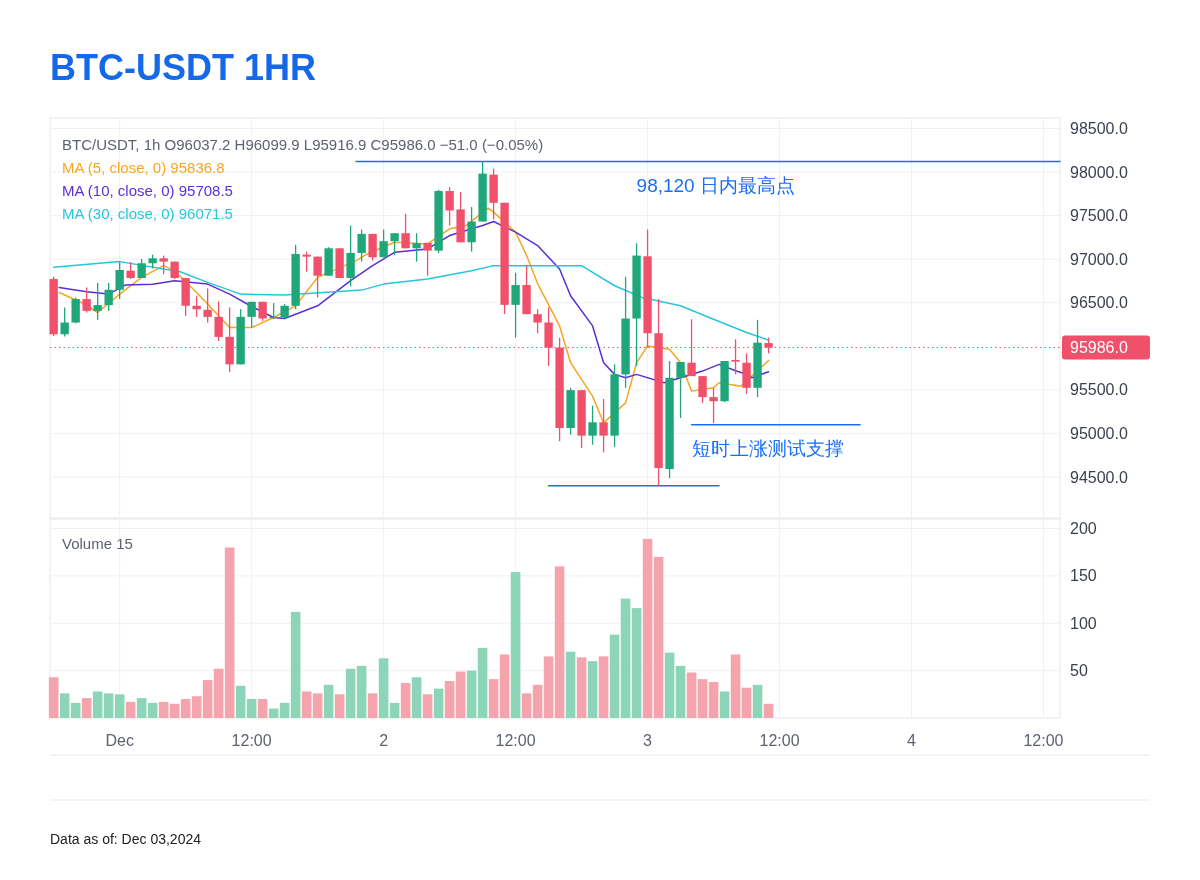 The height and width of the screenshot is (880, 1200). I want to click on y-tick-label: 97000.0, so click(1099, 259).